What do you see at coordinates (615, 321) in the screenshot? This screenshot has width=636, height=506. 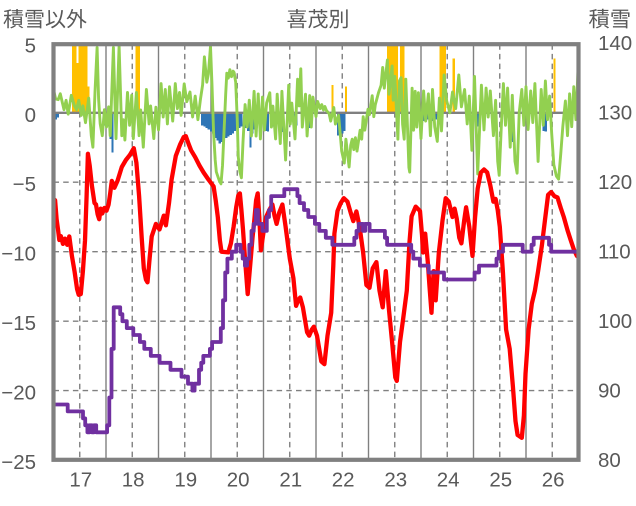 I see `svg-text: 100` at bounding box center [615, 321].